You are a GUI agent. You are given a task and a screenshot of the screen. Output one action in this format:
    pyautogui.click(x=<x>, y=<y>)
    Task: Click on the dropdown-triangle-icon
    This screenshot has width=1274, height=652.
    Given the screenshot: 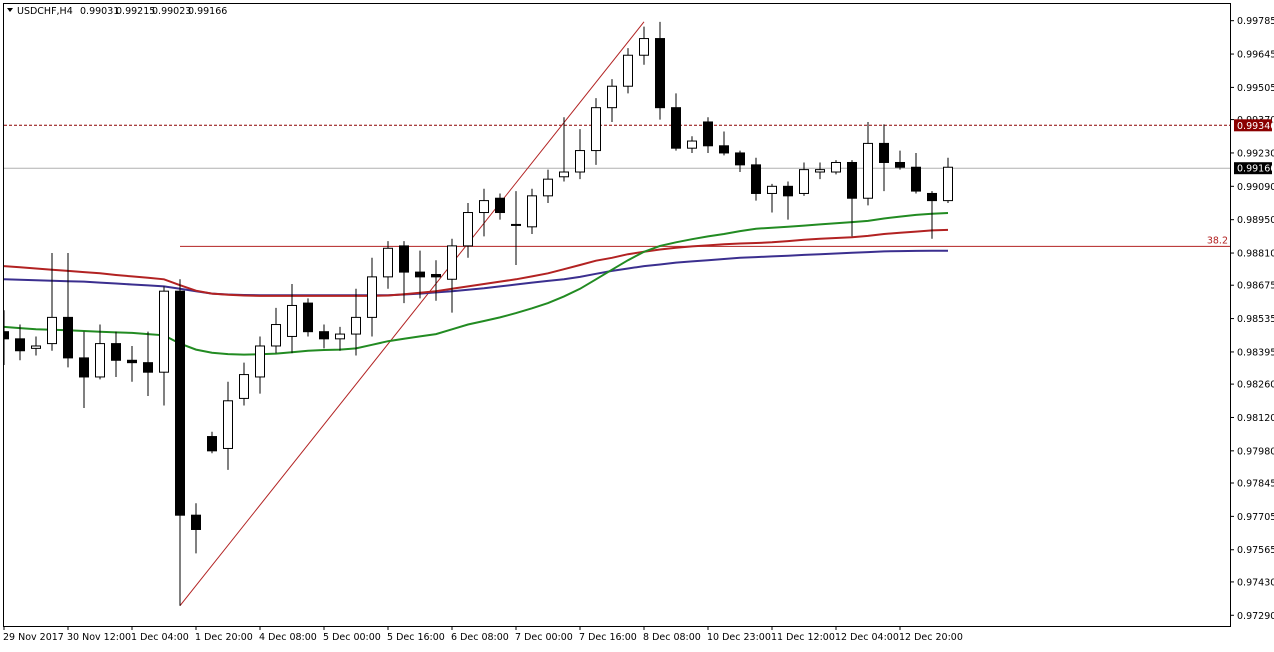 What is the action you would take?
    pyautogui.click(x=10, y=10)
    